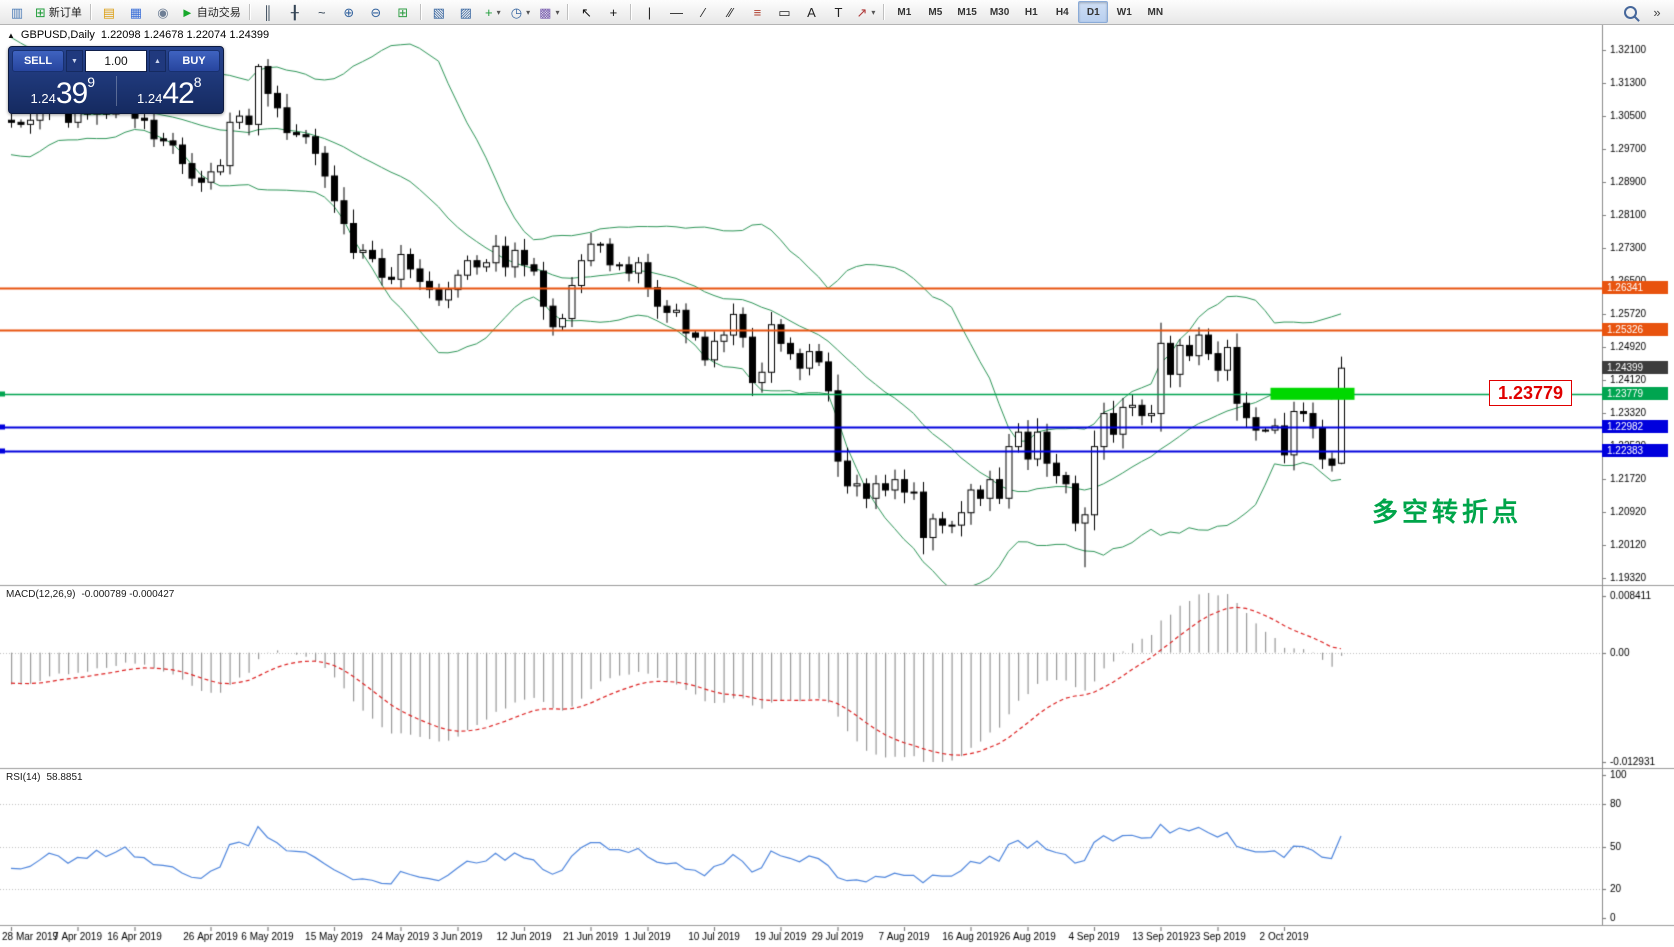 The height and width of the screenshot is (947, 1674). Describe the element at coordinates (194, 61) in the screenshot. I see `buy-button: BUY` at that location.